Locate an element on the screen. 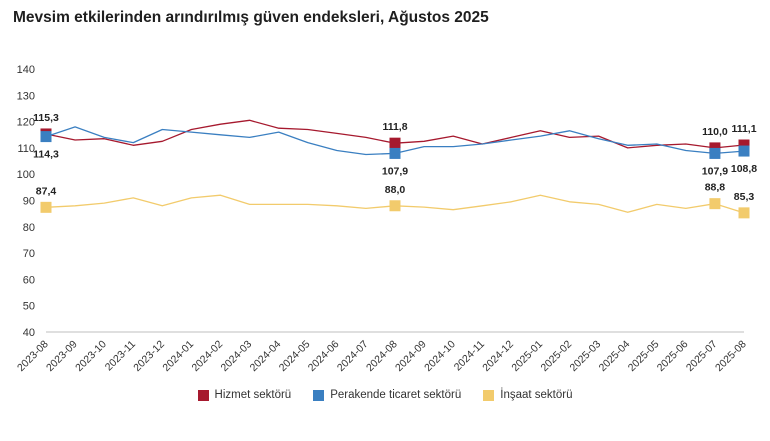 This screenshot has height=441, width=770. y-tick-label: 140 is located at coordinates (26, 70).